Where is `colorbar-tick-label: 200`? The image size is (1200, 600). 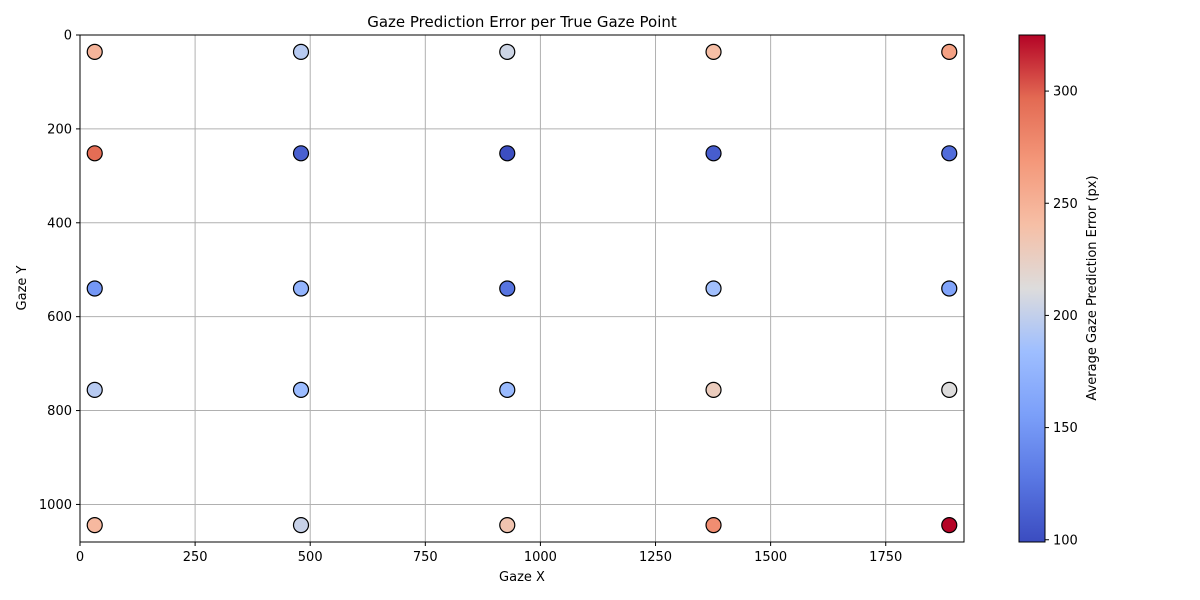 colorbar-tick-label: 200 is located at coordinates (1065, 316).